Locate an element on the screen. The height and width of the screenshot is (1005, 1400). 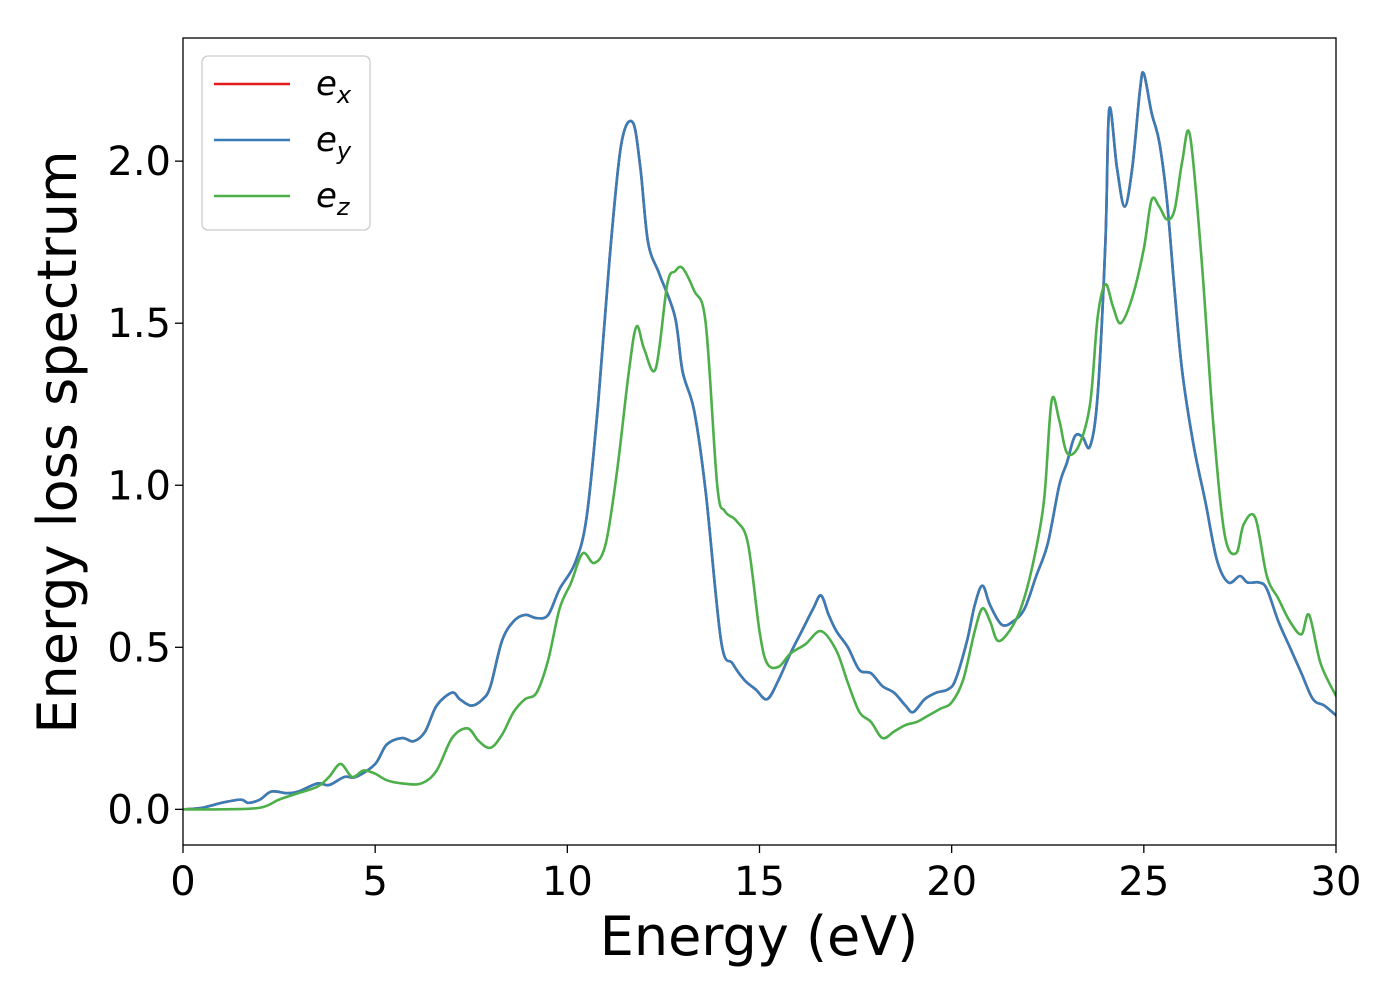
y-axis: 0.0 0.5 1.0 1.5 2.0 is located at coordinates (145, 486).